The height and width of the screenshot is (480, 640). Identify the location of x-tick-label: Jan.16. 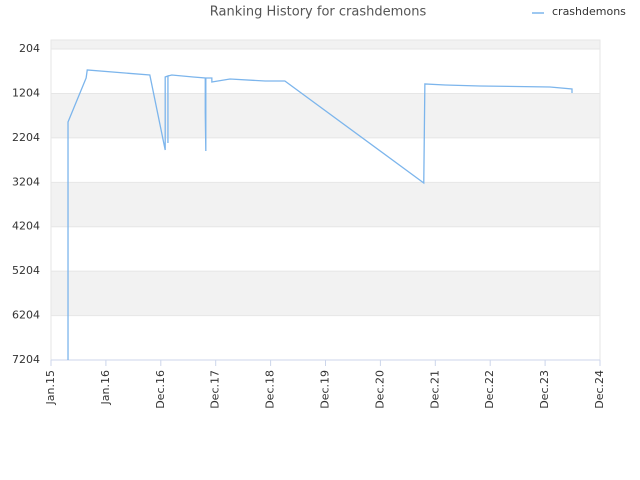
(105, 387).